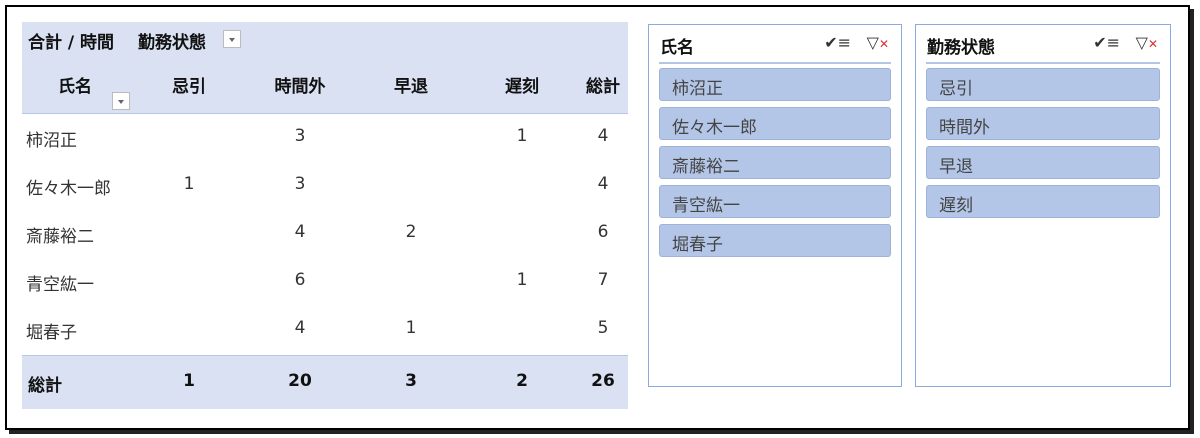  What do you see at coordinates (603, 87) in the screenshot?
I see `column-header: 総計` at bounding box center [603, 87].